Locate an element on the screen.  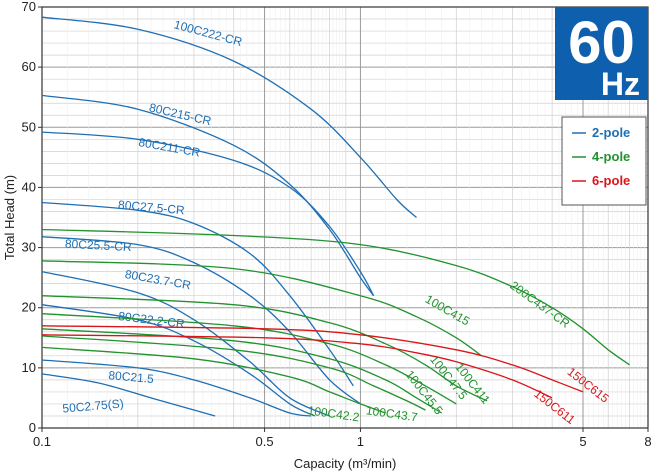
y-tick-label: 60 is located at coordinates (29, 66).